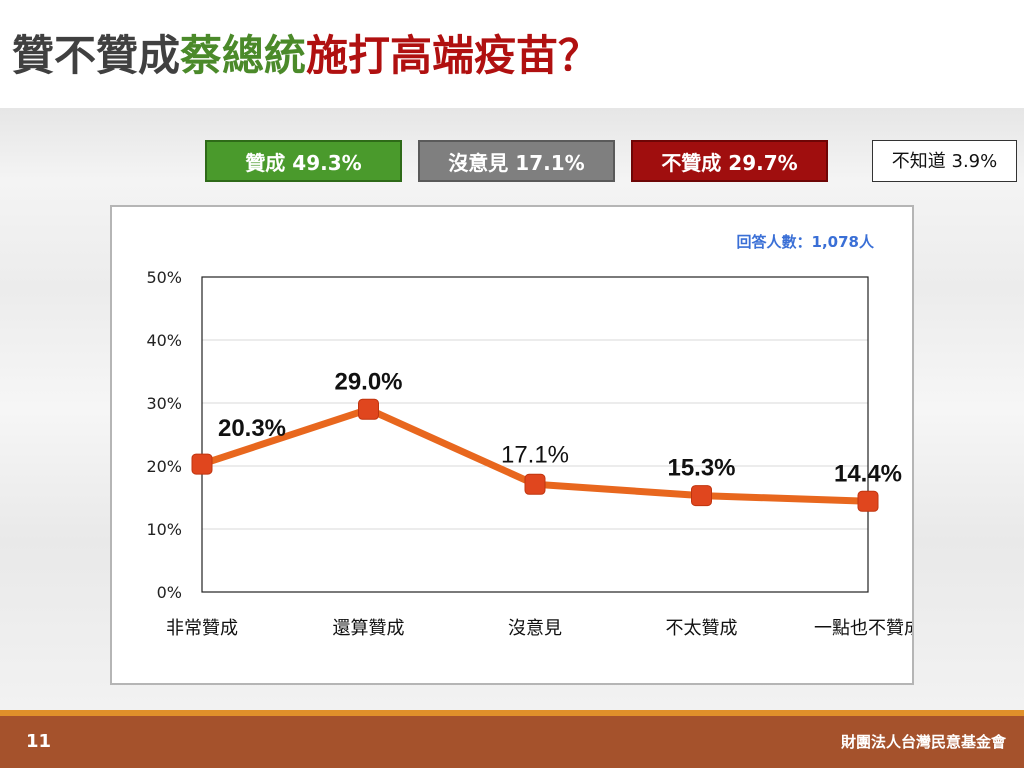  Describe the element at coordinates (164, 529) in the screenshot. I see `y-tick-label: 10%` at that location.